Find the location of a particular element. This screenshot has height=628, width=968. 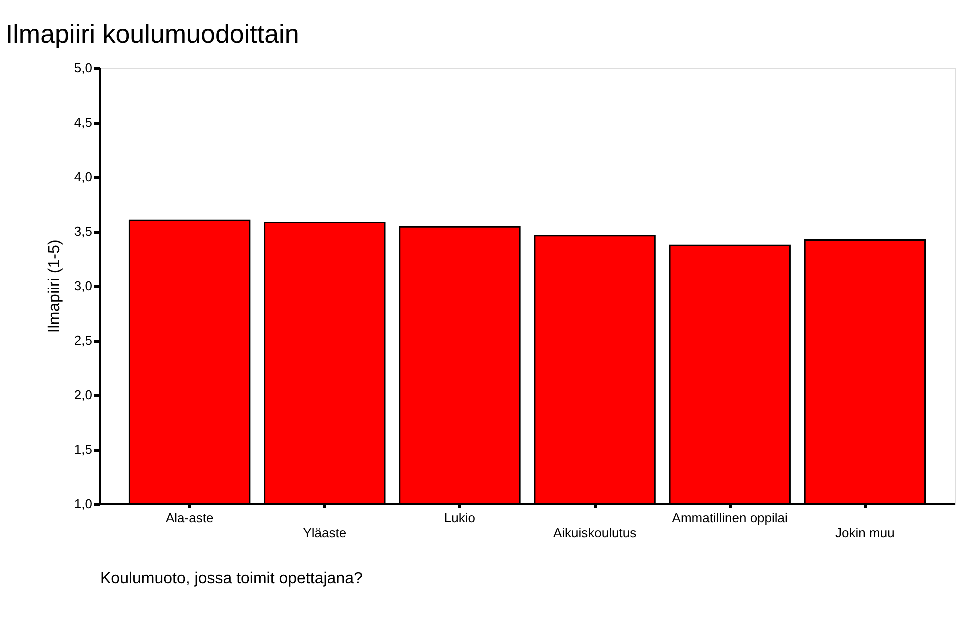

x-tick-label: Aikuiskoulutus is located at coordinates (595, 533).